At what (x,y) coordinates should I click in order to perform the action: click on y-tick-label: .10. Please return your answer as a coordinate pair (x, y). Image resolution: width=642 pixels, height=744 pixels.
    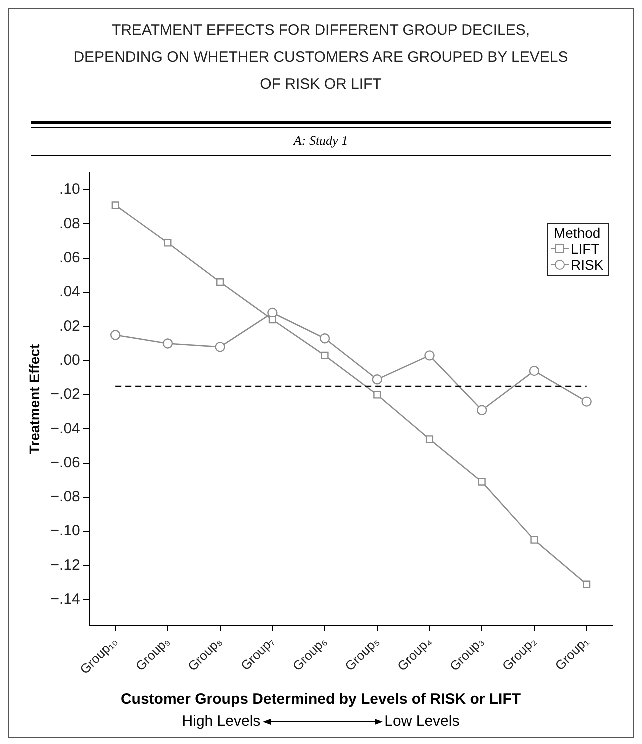
    Looking at the image, I should click on (70, 189).